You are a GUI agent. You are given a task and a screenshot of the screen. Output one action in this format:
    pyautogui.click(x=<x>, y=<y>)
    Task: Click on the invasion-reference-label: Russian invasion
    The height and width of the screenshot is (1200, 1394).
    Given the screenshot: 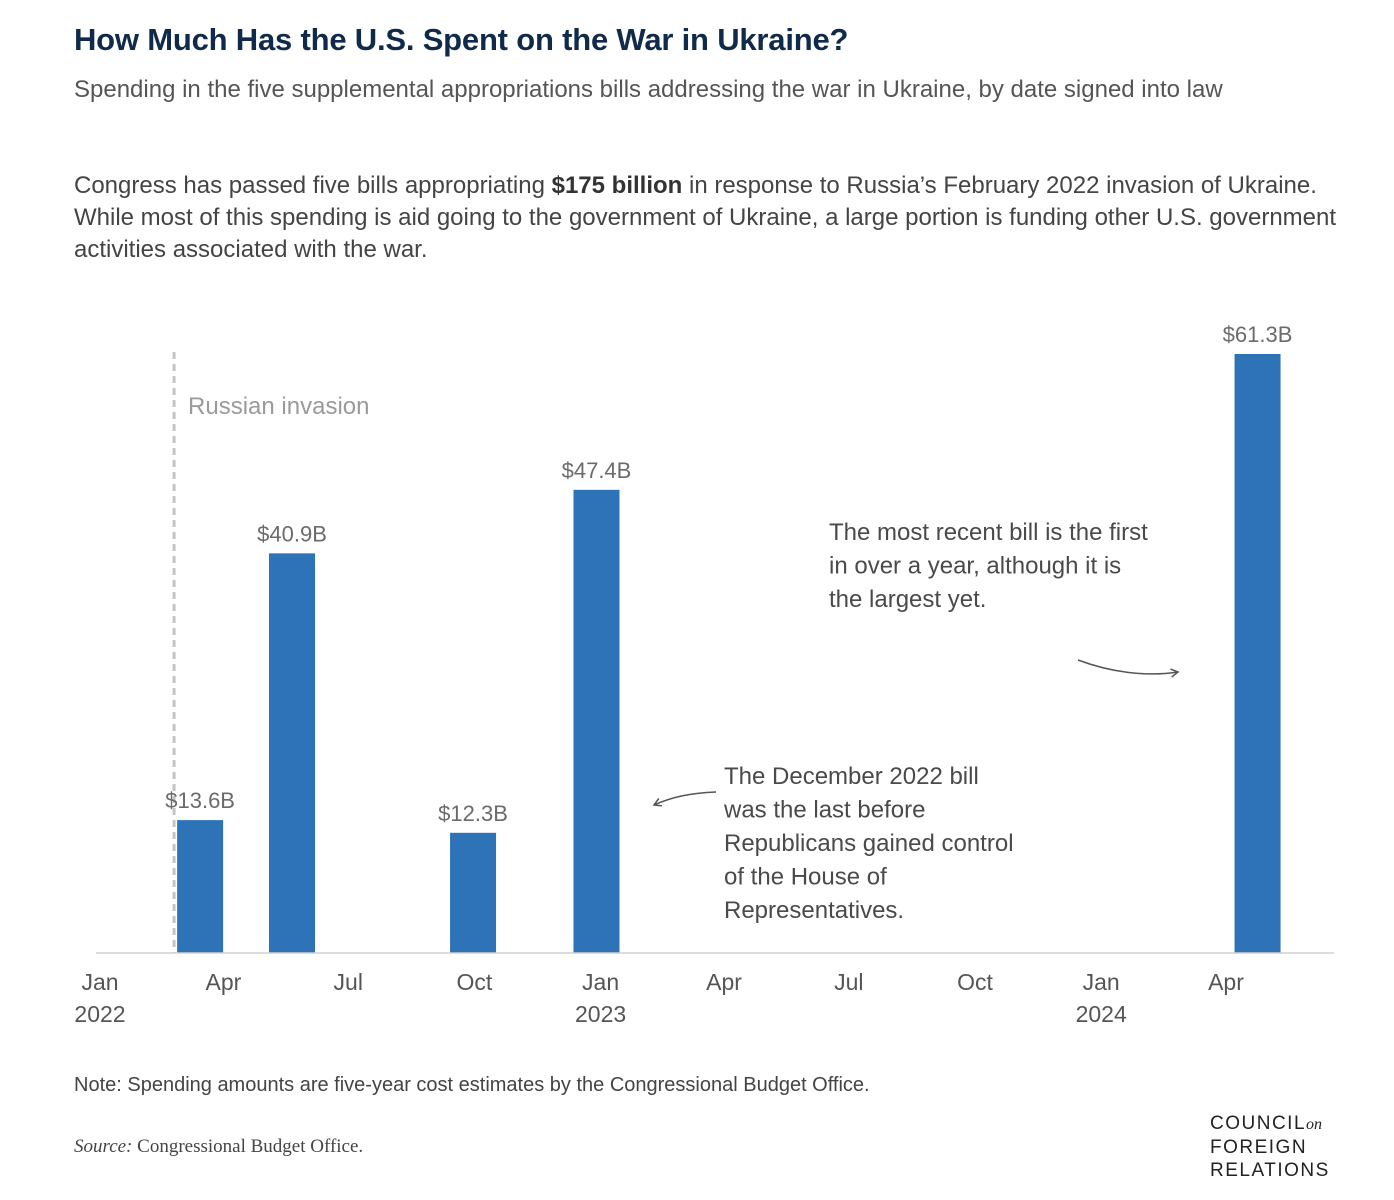 What is the action you would take?
    pyautogui.click(x=278, y=406)
    